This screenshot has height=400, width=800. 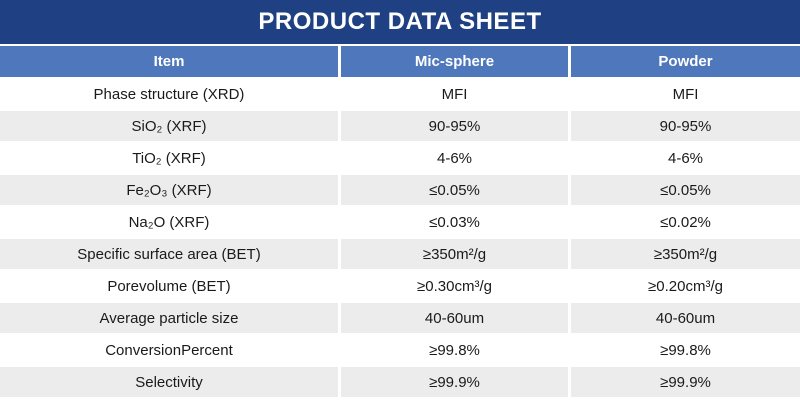 What do you see at coordinates (454, 222) in the screenshot?
I see `value-cell: ≤0.03%` at bounding box center [454, 222].